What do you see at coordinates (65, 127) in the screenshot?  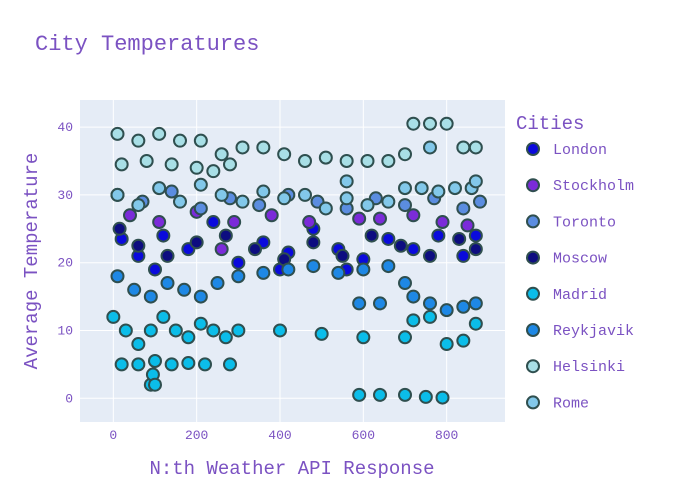 I see `y-tick-label: 40` at bounding box center [65, 127].